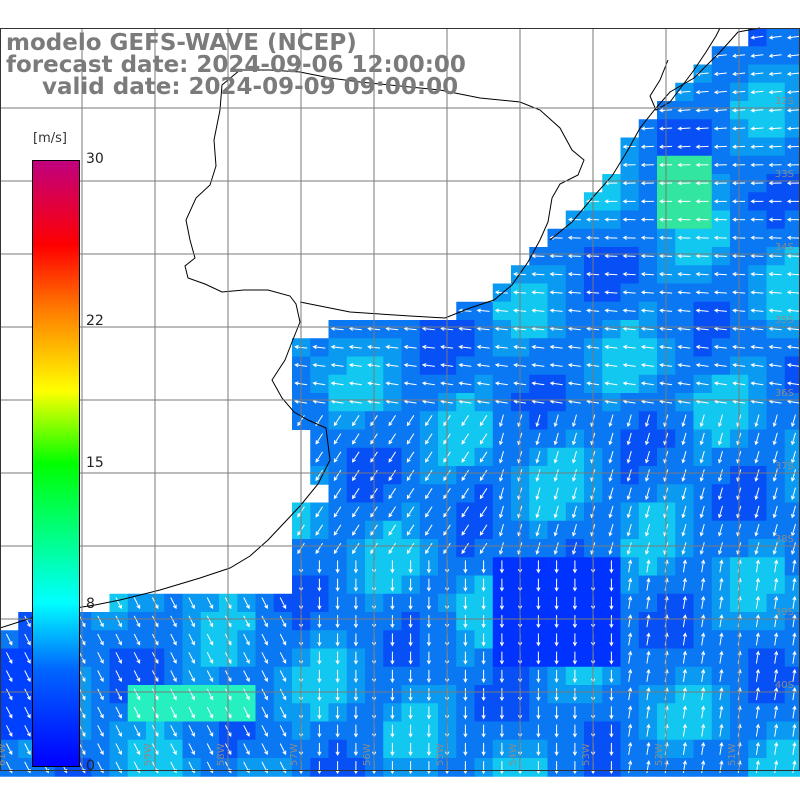 The width and height of the screenshot is (800, 800). Describe the element at coordinates (236, 65) in the screenshot. I see `forecast-date: forecast date: 2024-09-06 12:00:00` at that location.